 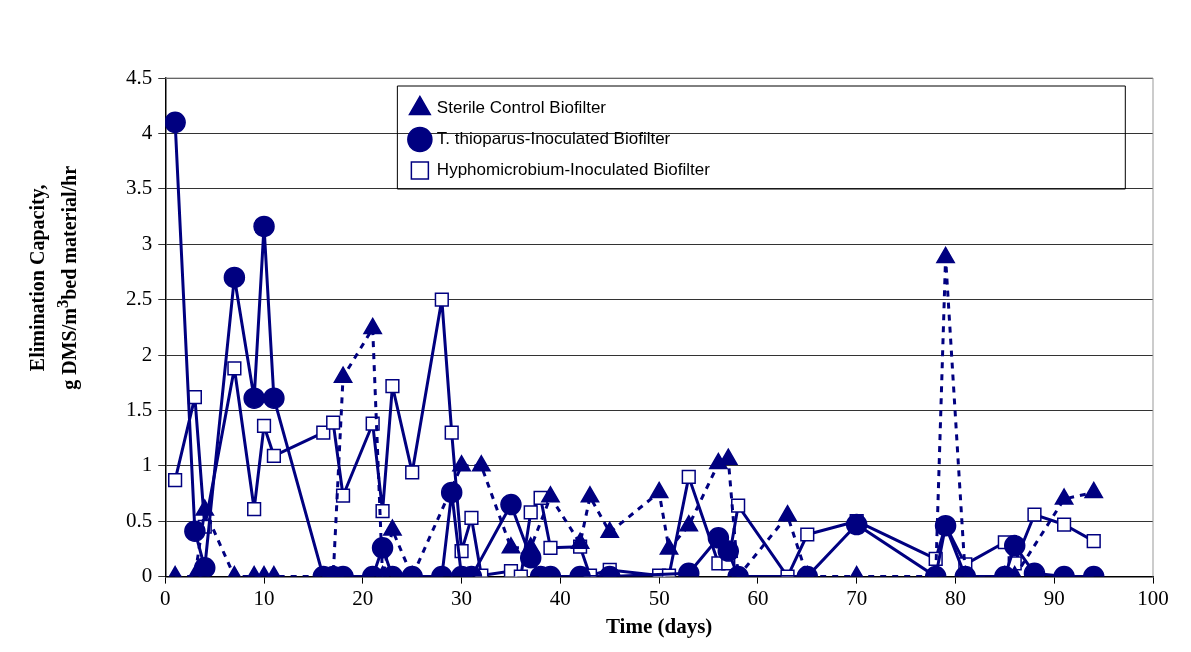 I want to click on y-tick-label: 2, so click(x=147, y=353).